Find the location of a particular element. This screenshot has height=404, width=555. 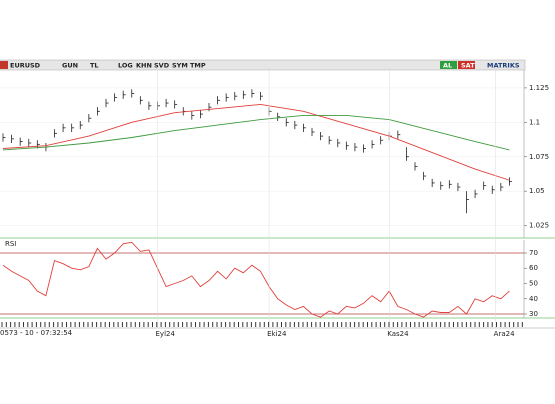

toolbar-button: GUN is located at coordinates (70, 66).